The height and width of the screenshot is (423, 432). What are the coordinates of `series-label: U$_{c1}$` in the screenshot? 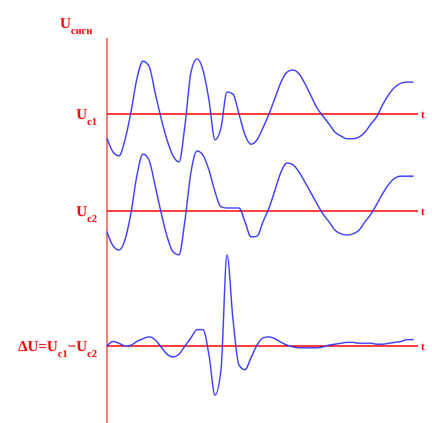 It's located at (86, 117).